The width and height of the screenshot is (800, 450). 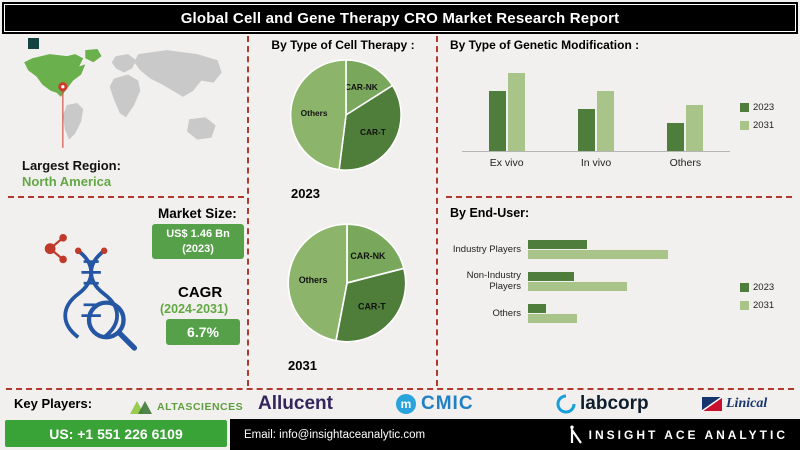 I want to click on legend-item-2023: 2023, so click(x=757, y=287).